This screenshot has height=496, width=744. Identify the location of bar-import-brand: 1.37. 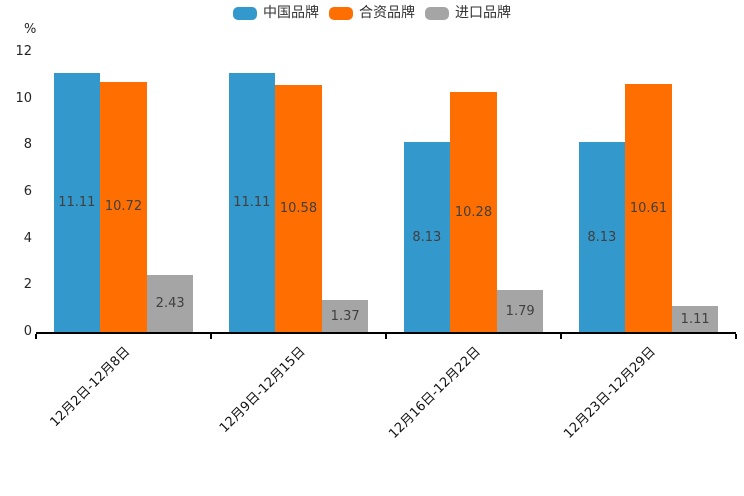
(345, 316).